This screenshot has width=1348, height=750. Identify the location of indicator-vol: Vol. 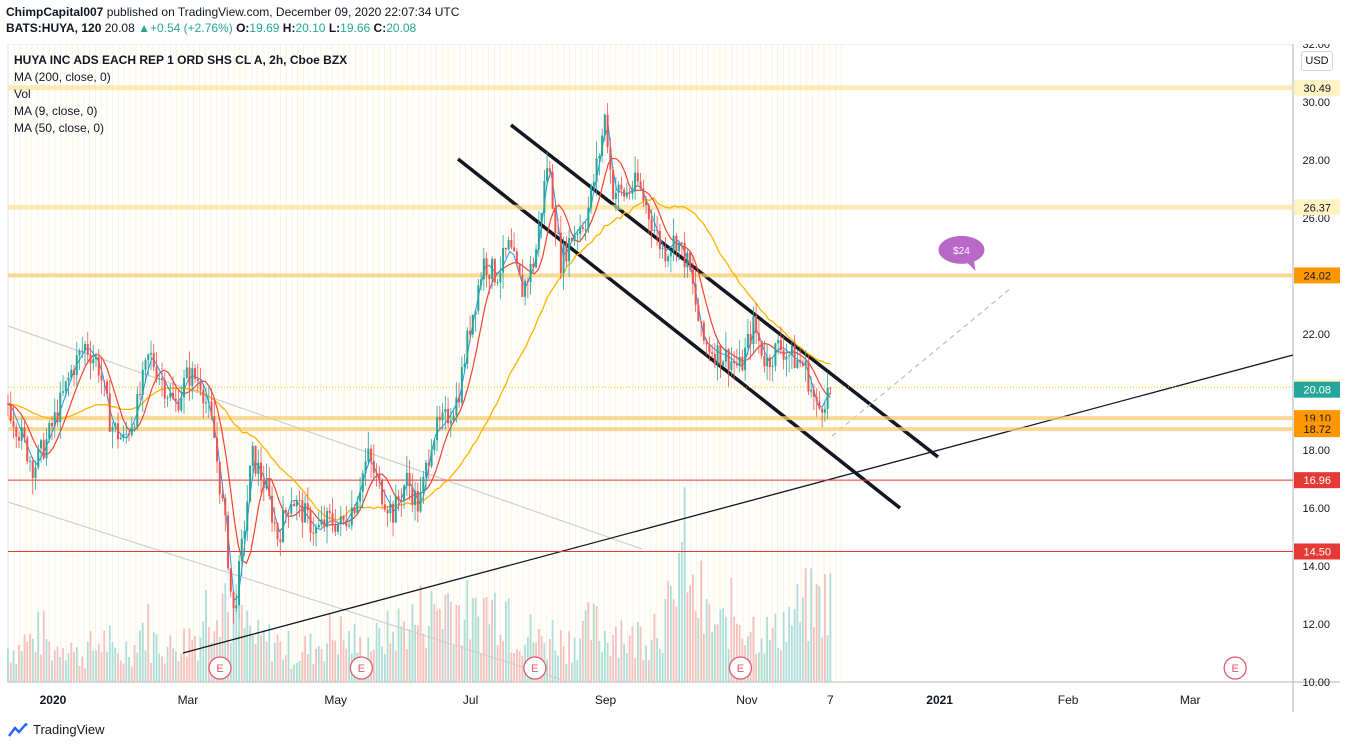
(22, 94).